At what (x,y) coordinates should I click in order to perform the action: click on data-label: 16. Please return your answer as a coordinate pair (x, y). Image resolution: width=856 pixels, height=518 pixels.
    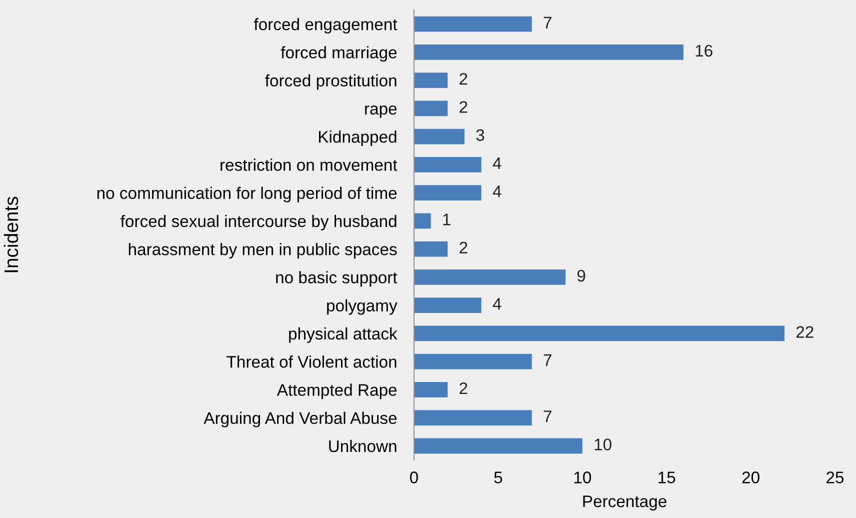
    Looking at the image, I should click on (704, 50).